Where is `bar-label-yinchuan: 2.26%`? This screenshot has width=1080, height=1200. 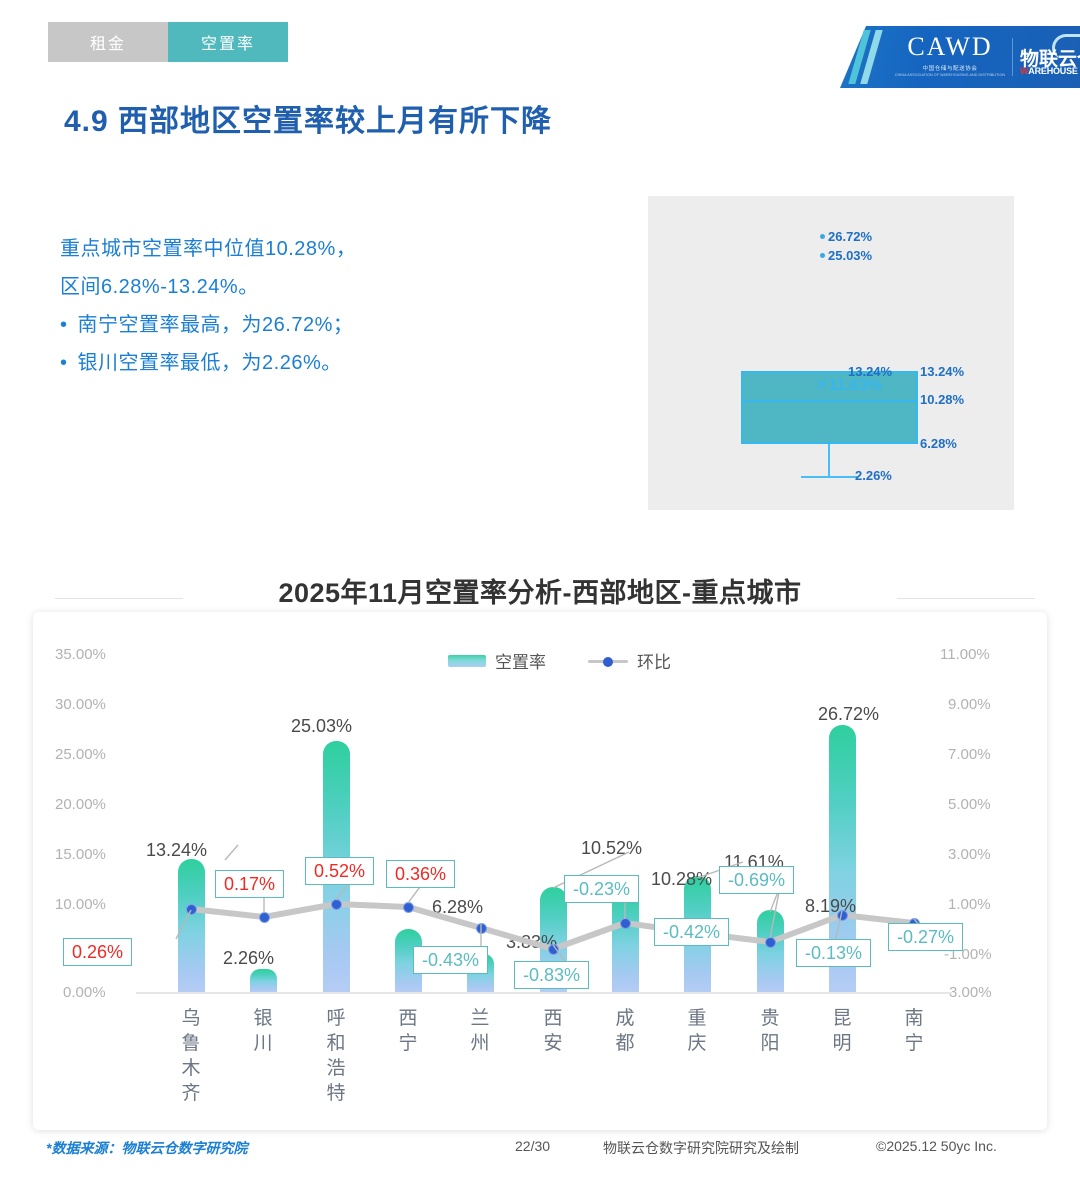
bar-label-yinchuan: 2.26% is located at coordinates (249, 958).